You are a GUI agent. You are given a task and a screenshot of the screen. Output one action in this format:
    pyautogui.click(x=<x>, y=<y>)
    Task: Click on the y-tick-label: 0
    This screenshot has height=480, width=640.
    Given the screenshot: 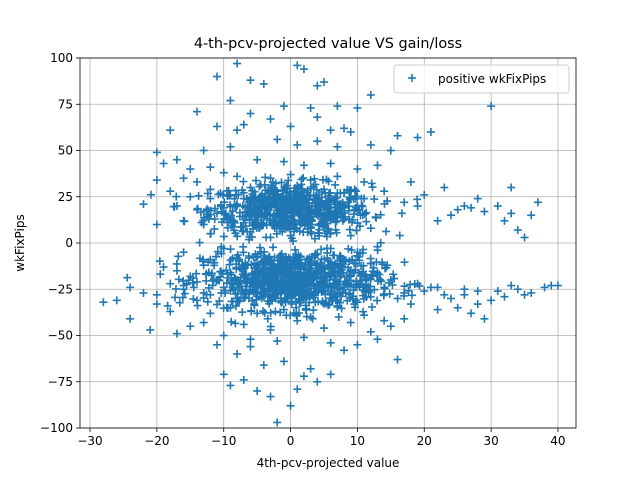 What is the action you would take?
    pyautogui.click(x=69, y=243)
    